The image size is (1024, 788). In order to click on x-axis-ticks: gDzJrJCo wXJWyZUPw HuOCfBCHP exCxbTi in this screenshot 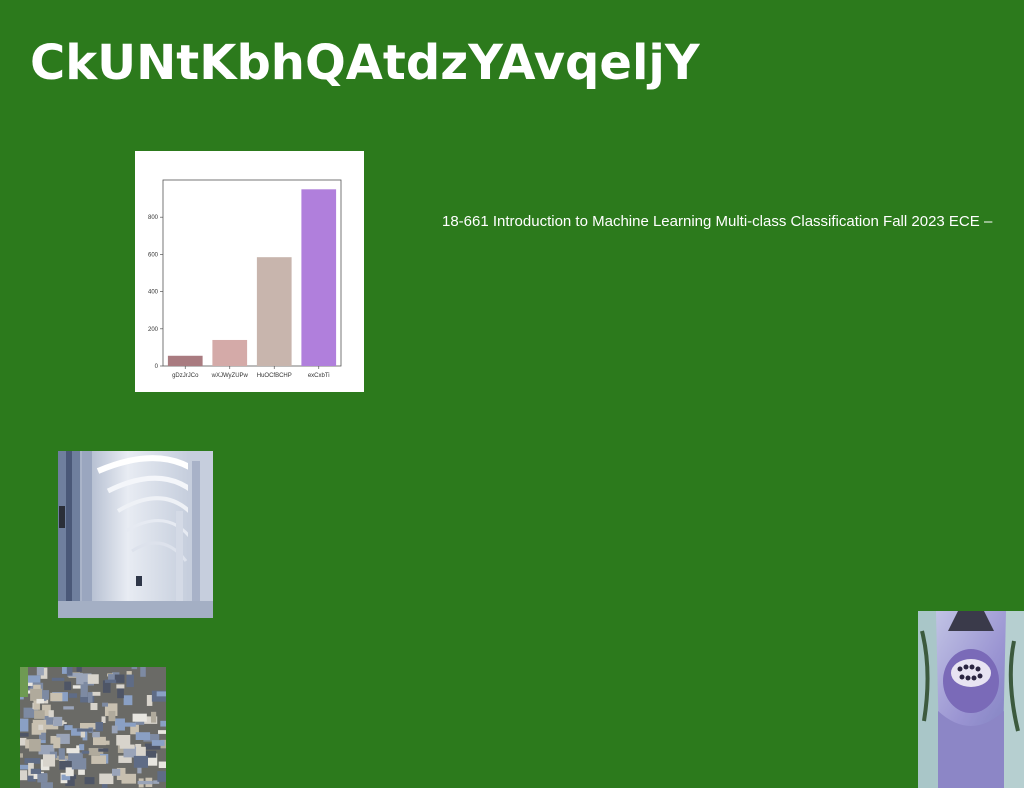, I will do `click(251, 372)`.